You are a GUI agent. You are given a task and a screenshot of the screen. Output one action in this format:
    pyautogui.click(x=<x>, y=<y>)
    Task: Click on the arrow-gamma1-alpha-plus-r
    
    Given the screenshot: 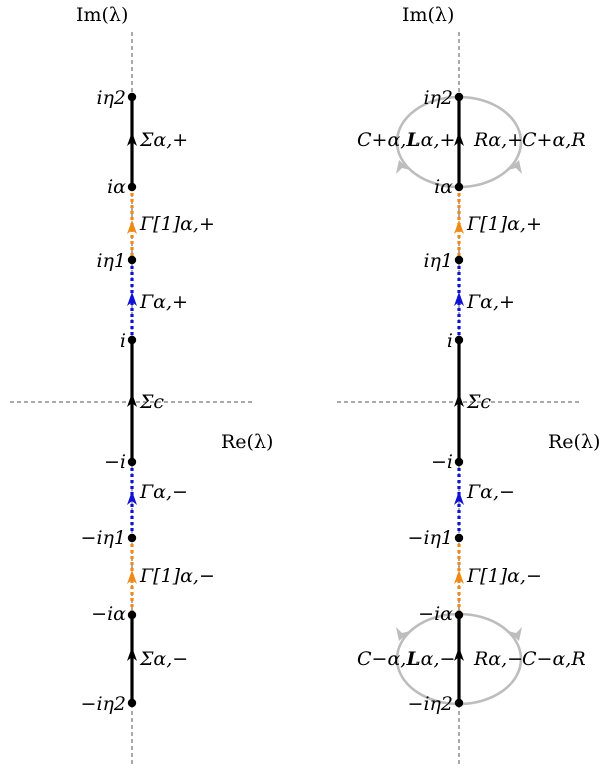 What is the action you would take?
    pyautogui.click(x=459, y=227)
    